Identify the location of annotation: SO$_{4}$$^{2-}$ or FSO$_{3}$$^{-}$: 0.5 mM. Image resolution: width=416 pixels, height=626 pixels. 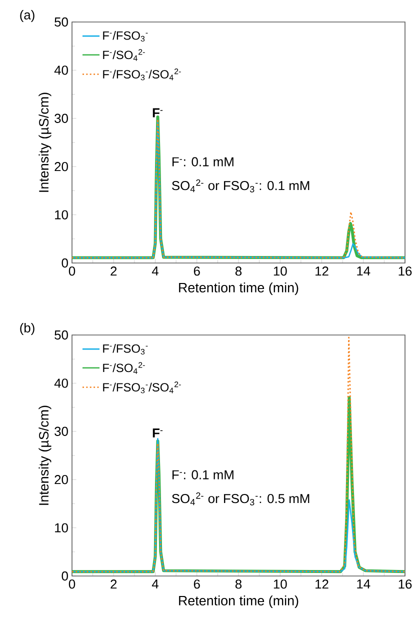
(241, 499).